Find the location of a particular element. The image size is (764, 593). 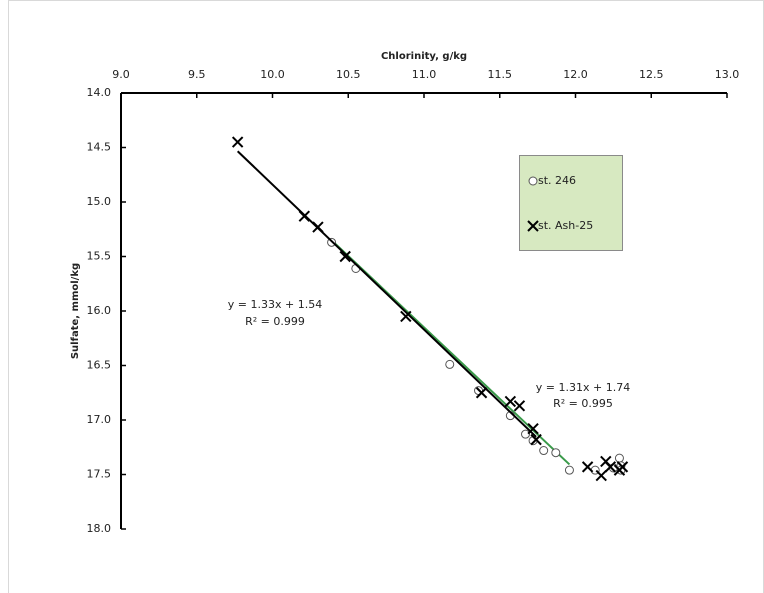

x-tick-label: 9.5 is located at coordinates (197, 74).